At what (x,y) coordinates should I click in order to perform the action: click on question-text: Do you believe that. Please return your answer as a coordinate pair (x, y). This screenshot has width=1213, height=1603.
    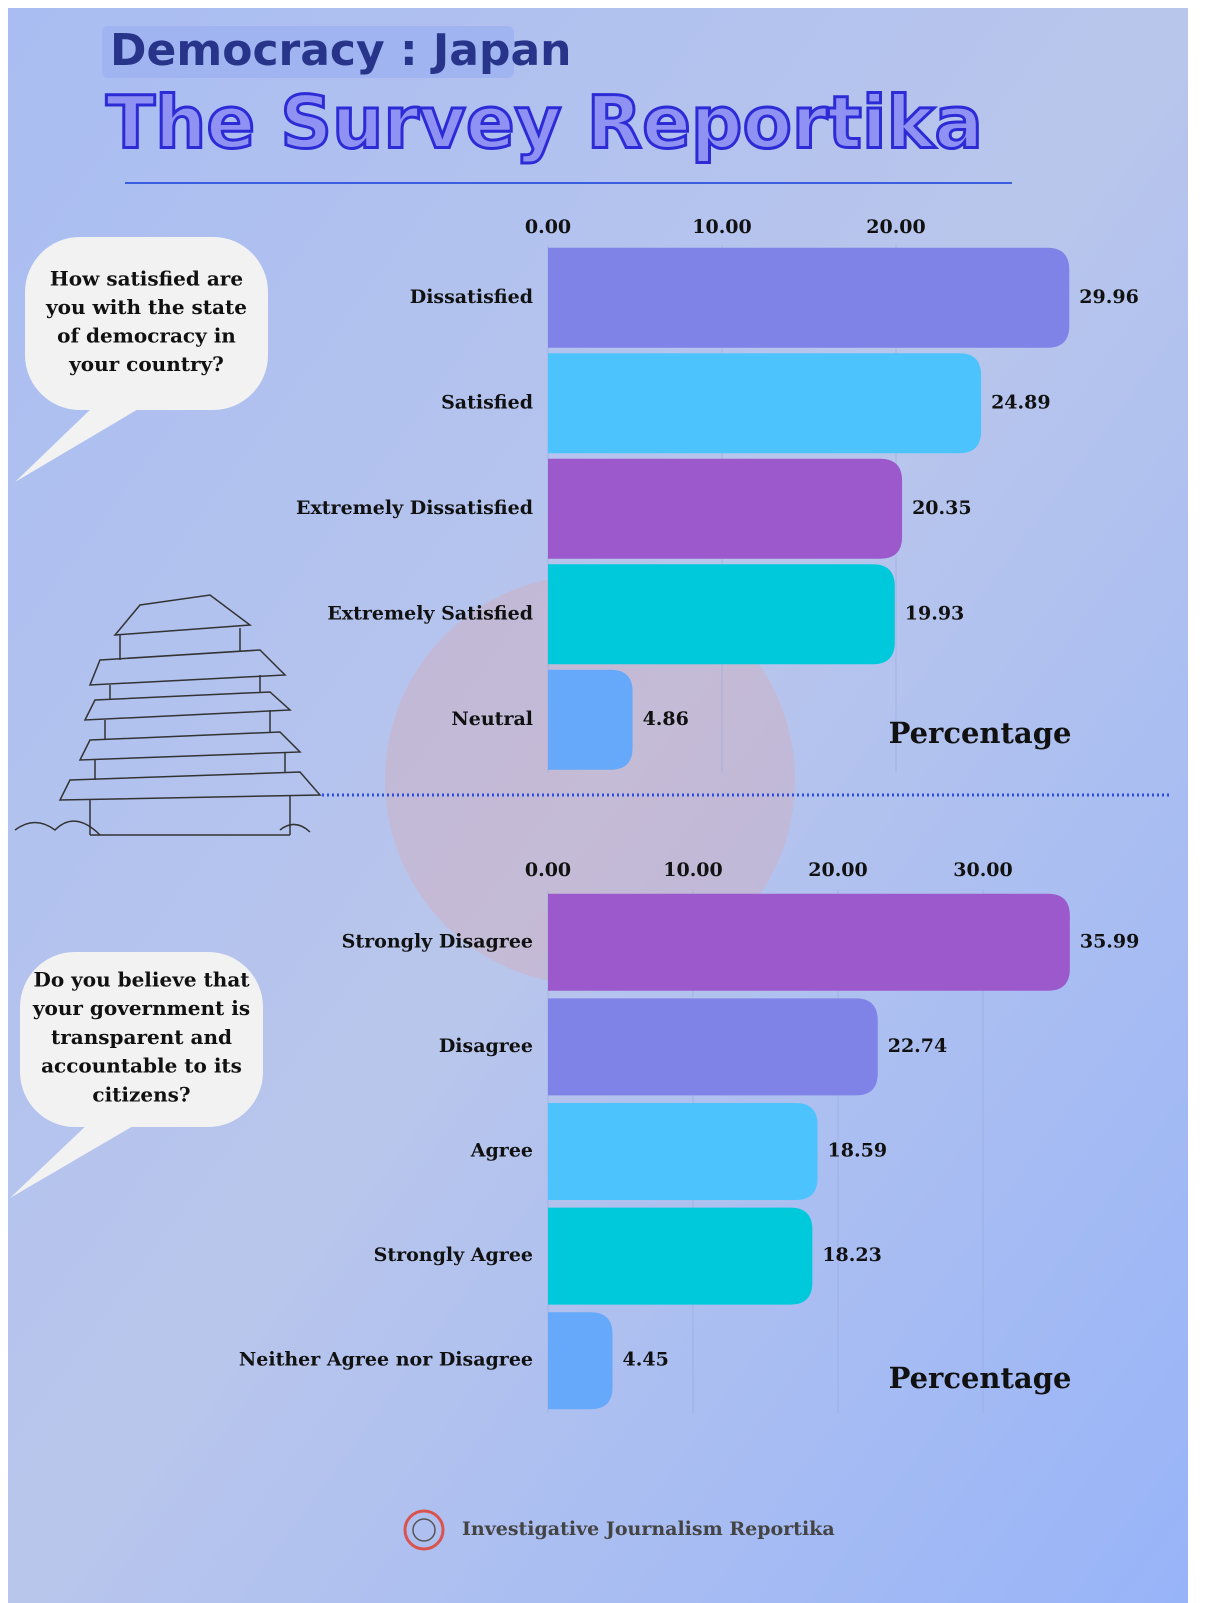
    Looking at the image, I should click on (141, 980).